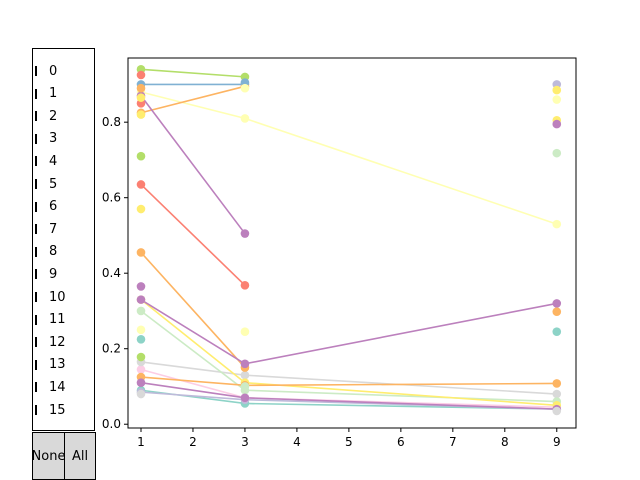  Describe the element at coordinates (50, 410) in the screenshot. I see `legend-item-15: 15` at that location.